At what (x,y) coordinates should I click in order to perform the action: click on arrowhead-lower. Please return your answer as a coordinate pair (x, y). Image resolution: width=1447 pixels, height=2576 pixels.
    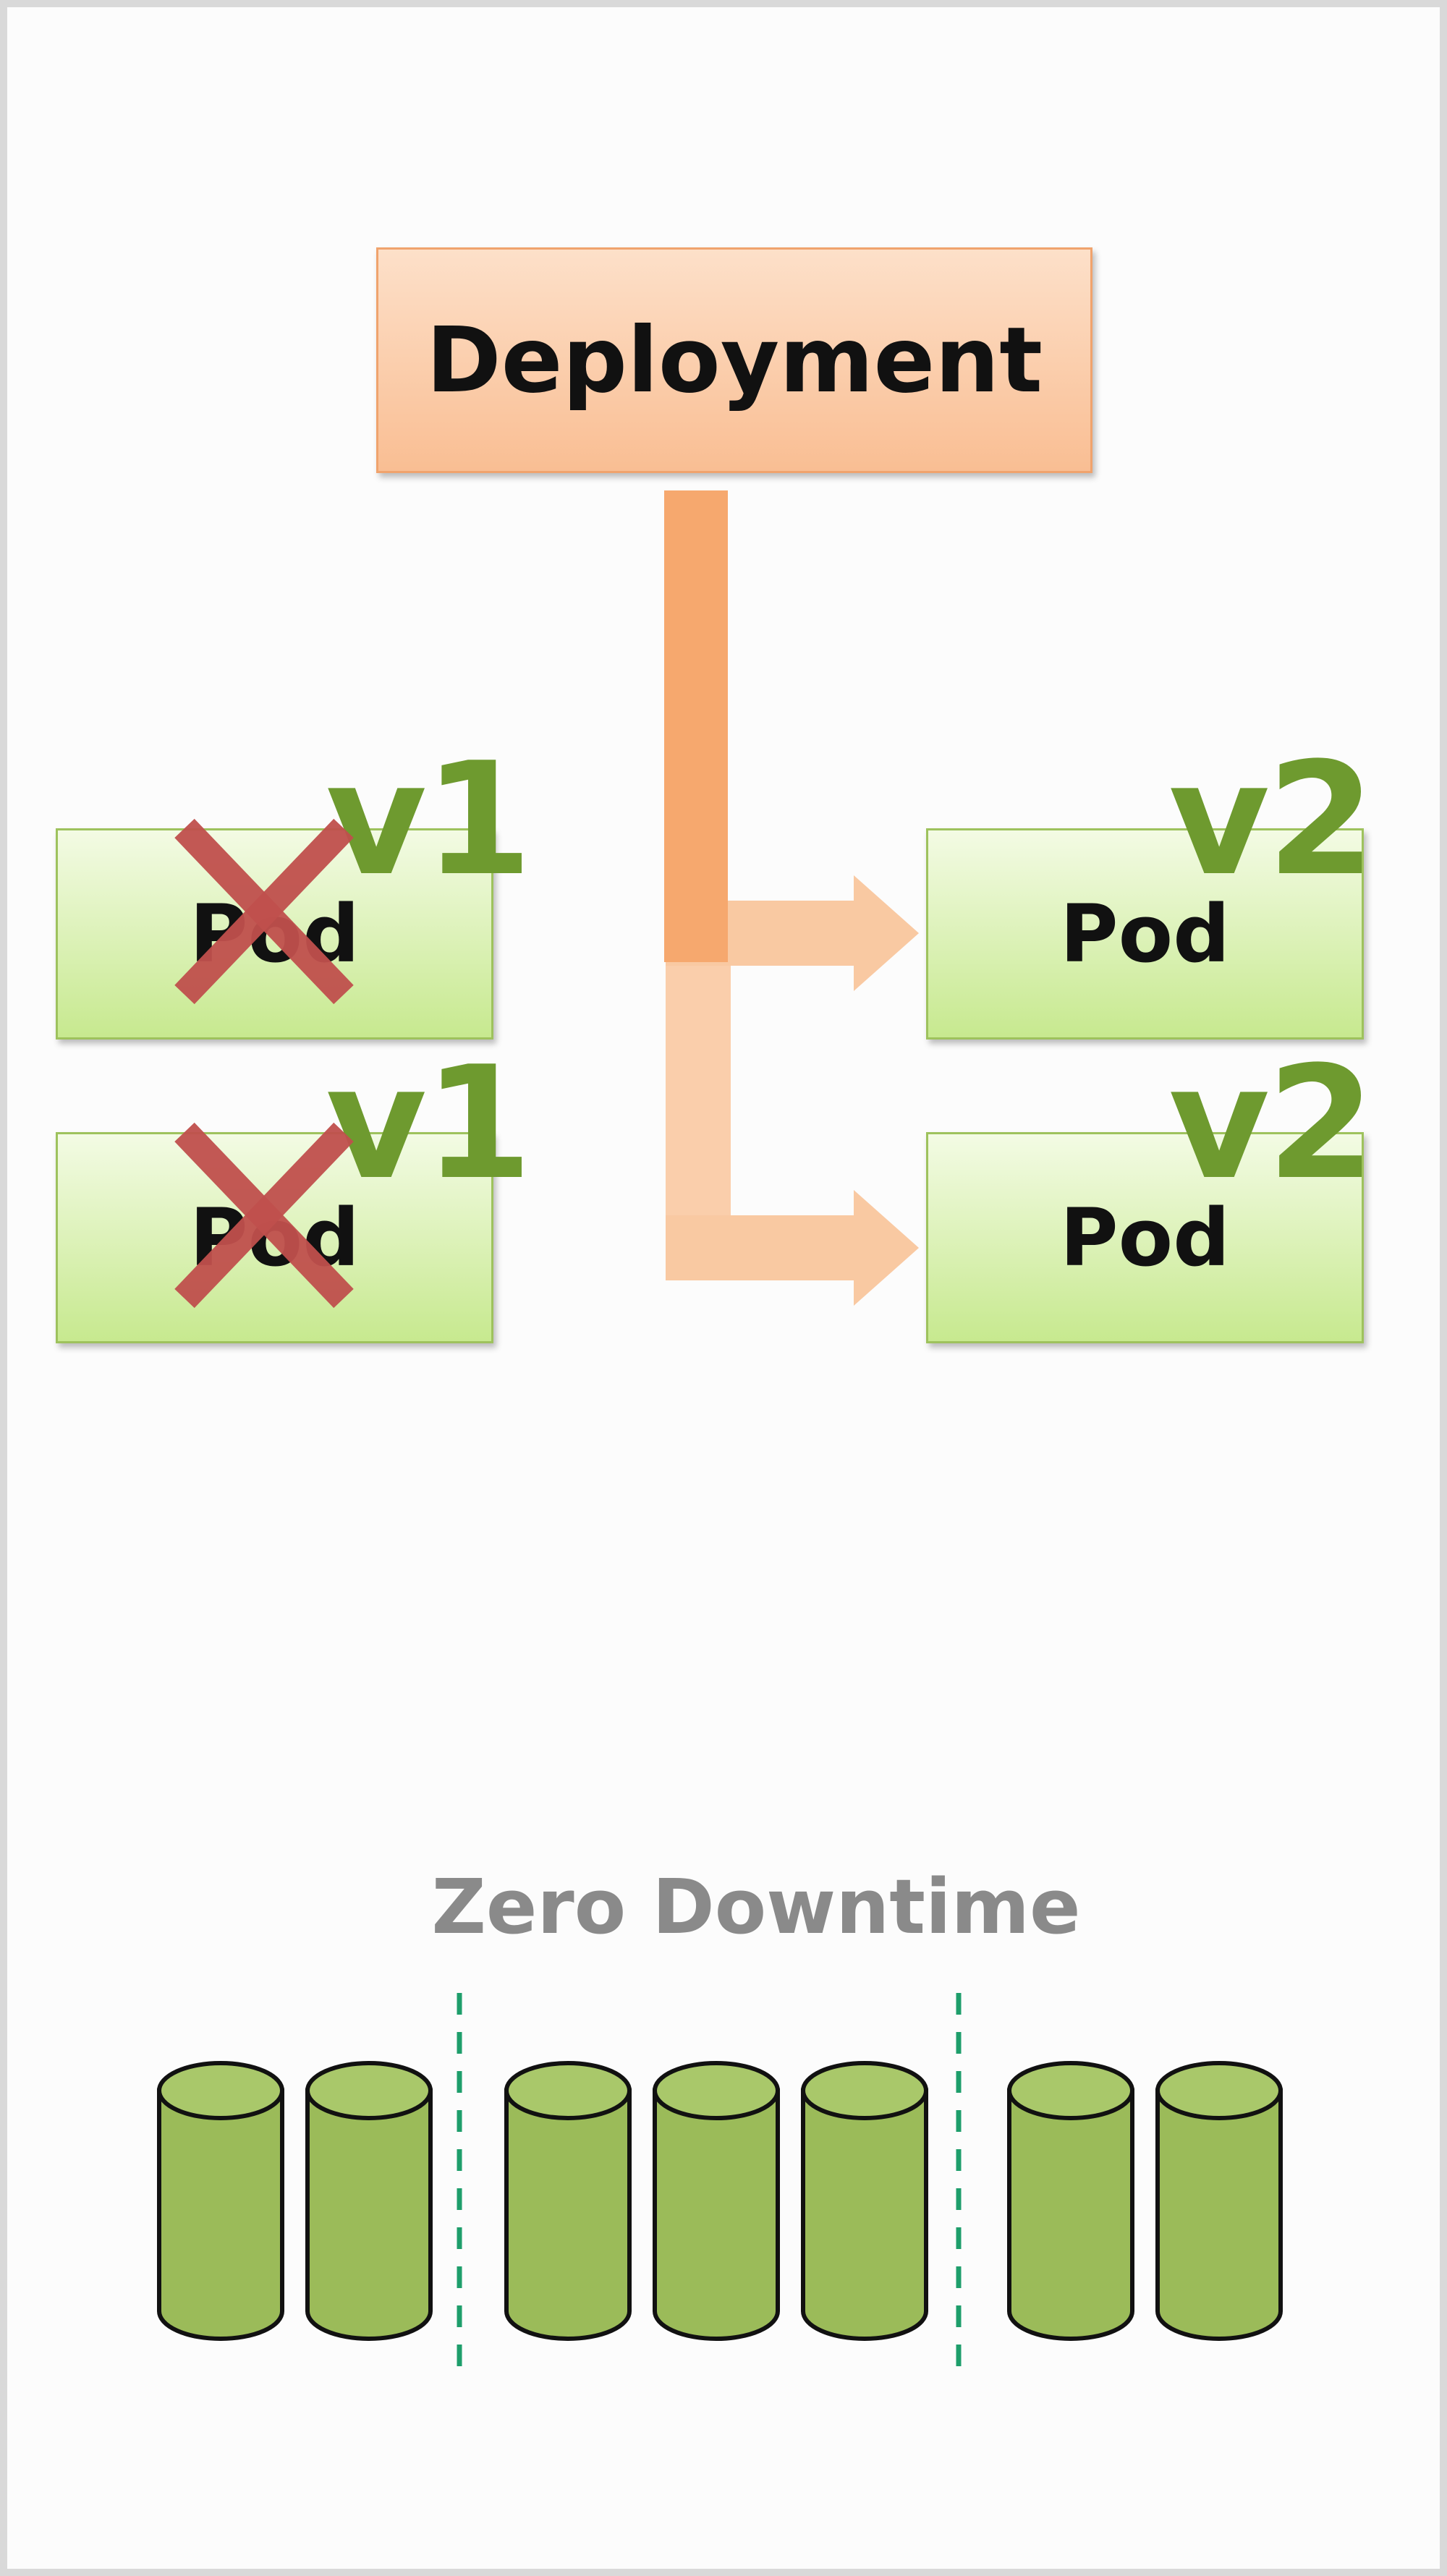
    Looking at the image, I should click on (886, 1248).